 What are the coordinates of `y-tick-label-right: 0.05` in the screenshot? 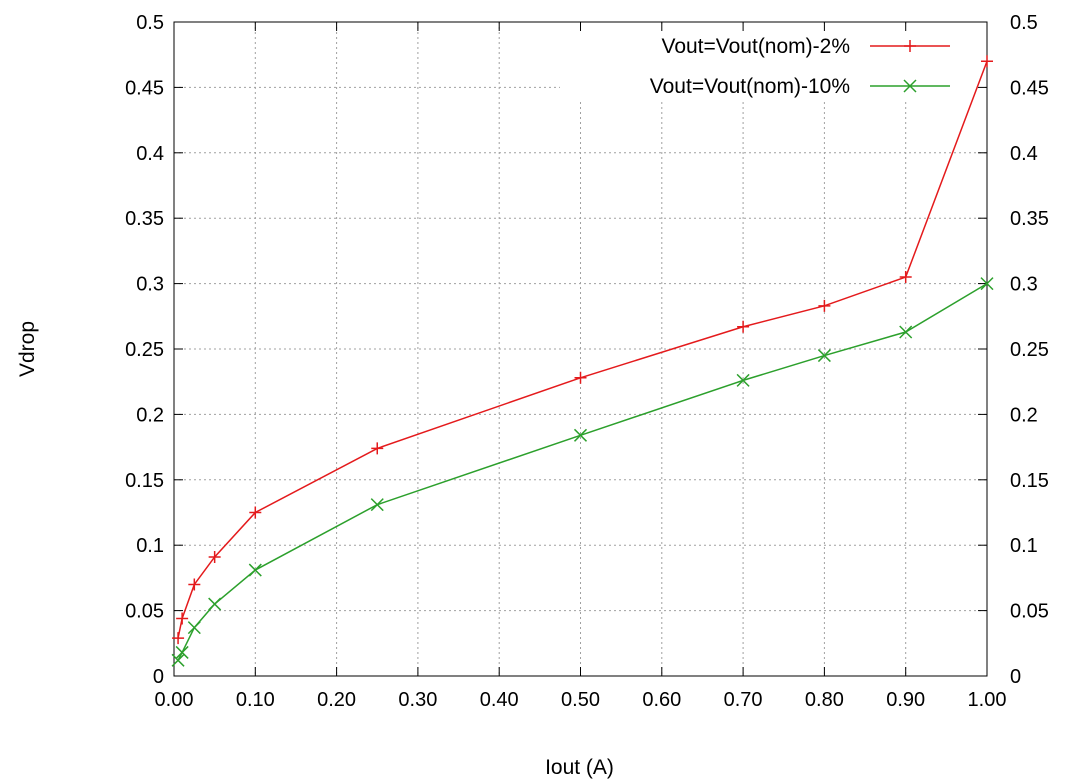 It's located at (1029, 612).